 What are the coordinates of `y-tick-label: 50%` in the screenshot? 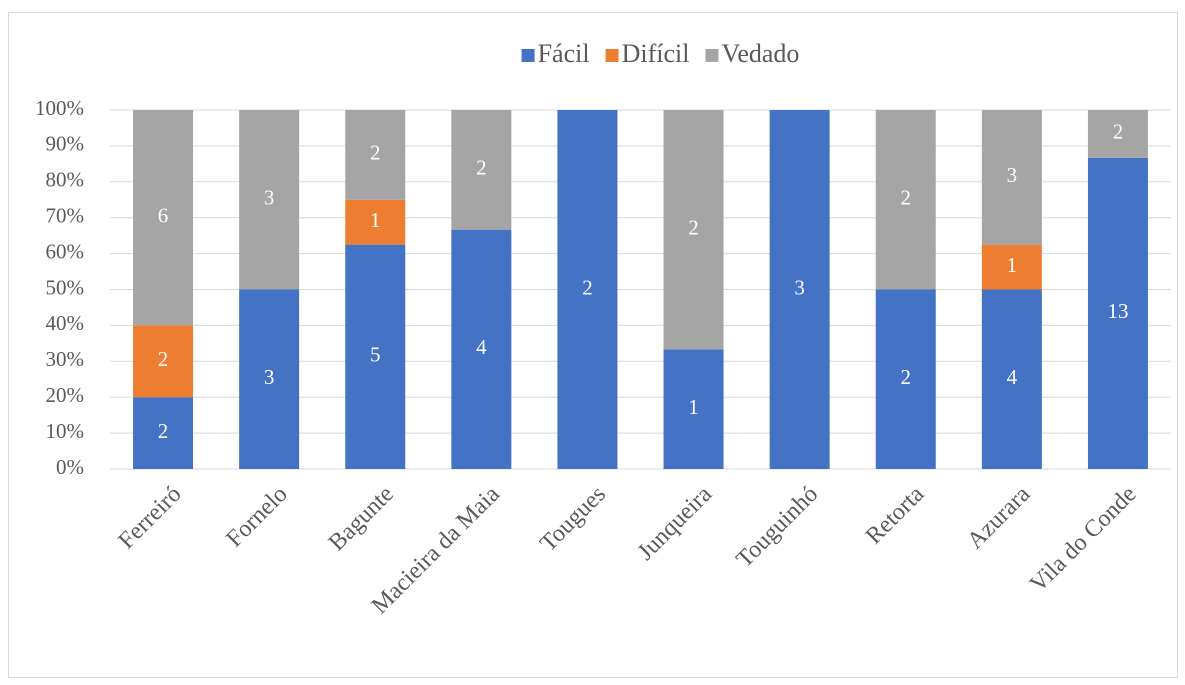 It's located at (65, 287).